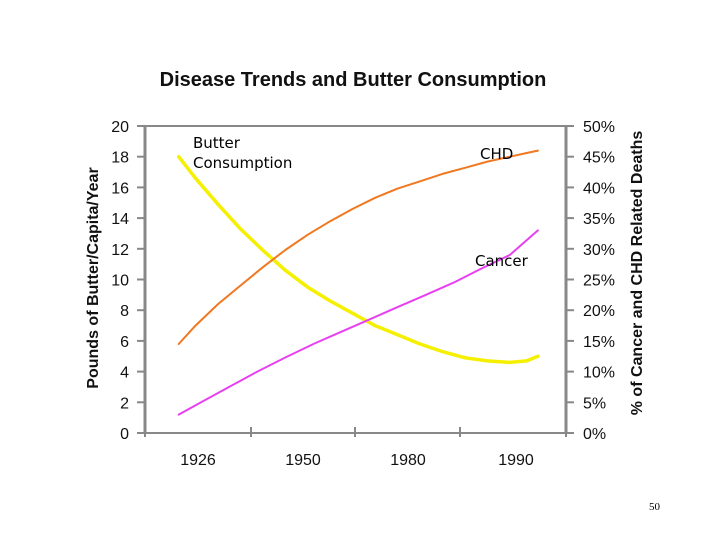 The height and width of the screenshot is (540, 720). Describe the element at coordinates (124, 373) in the screenshot. I see `left-tick-label: 4` at that location.